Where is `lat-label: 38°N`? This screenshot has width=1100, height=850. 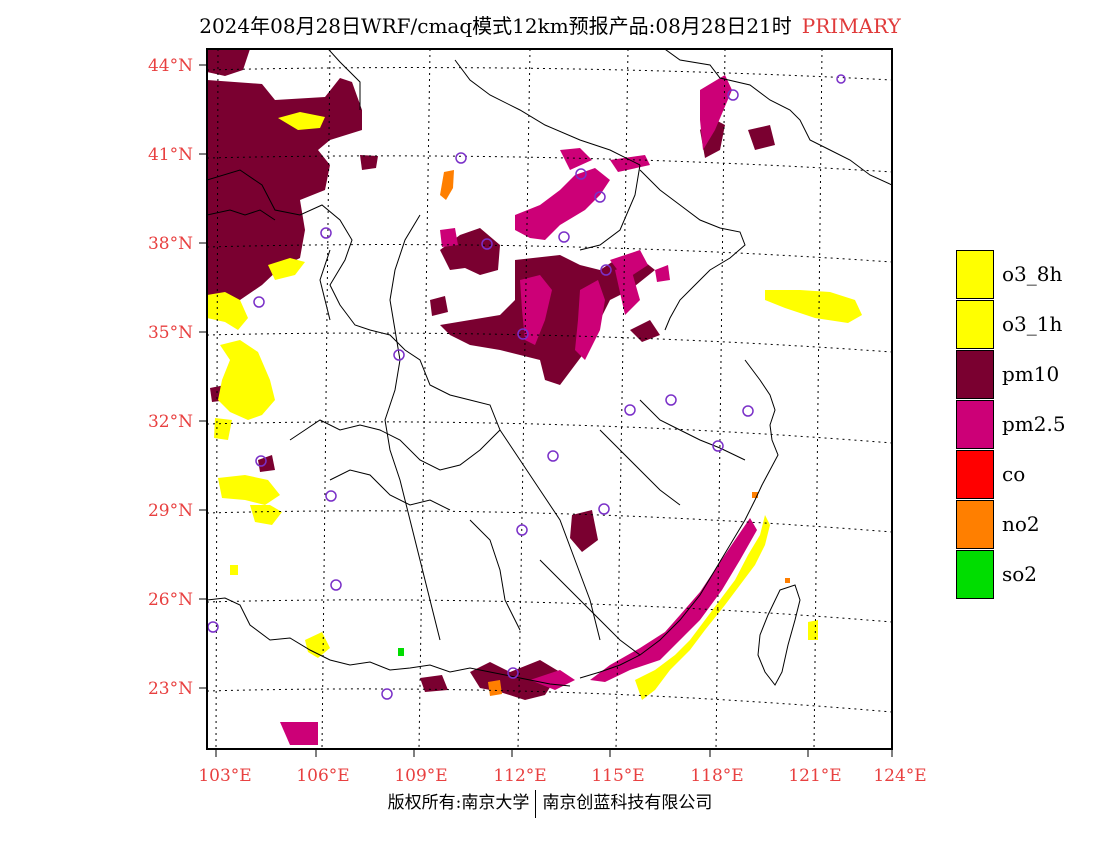
lat-label: 38°N is located at coordinates (170, 244).